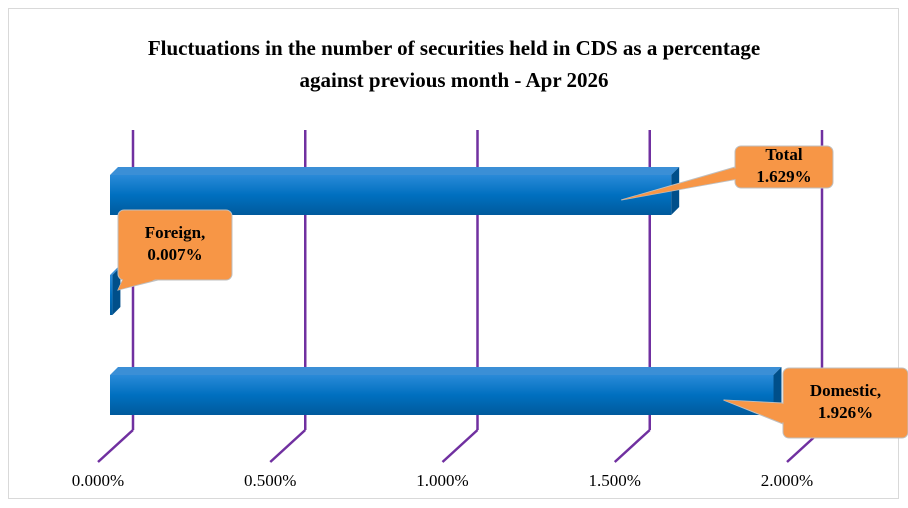 This screenshot has width=908, height=508. Describe the element at coordinates (98, 480) in the screenshot. I see `x-tick-label: 0.000%` at that location.